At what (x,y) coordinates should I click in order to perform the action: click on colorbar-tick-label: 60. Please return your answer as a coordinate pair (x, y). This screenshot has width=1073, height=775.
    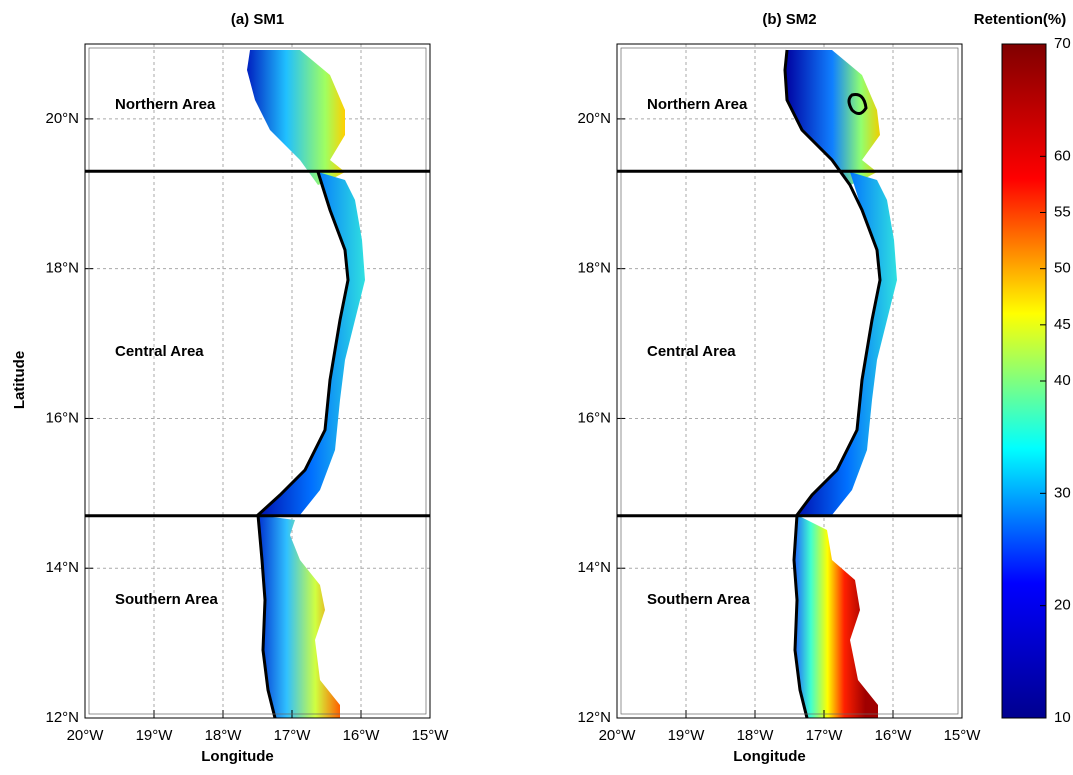
    Looking at the image, I should click on (1062, 155).